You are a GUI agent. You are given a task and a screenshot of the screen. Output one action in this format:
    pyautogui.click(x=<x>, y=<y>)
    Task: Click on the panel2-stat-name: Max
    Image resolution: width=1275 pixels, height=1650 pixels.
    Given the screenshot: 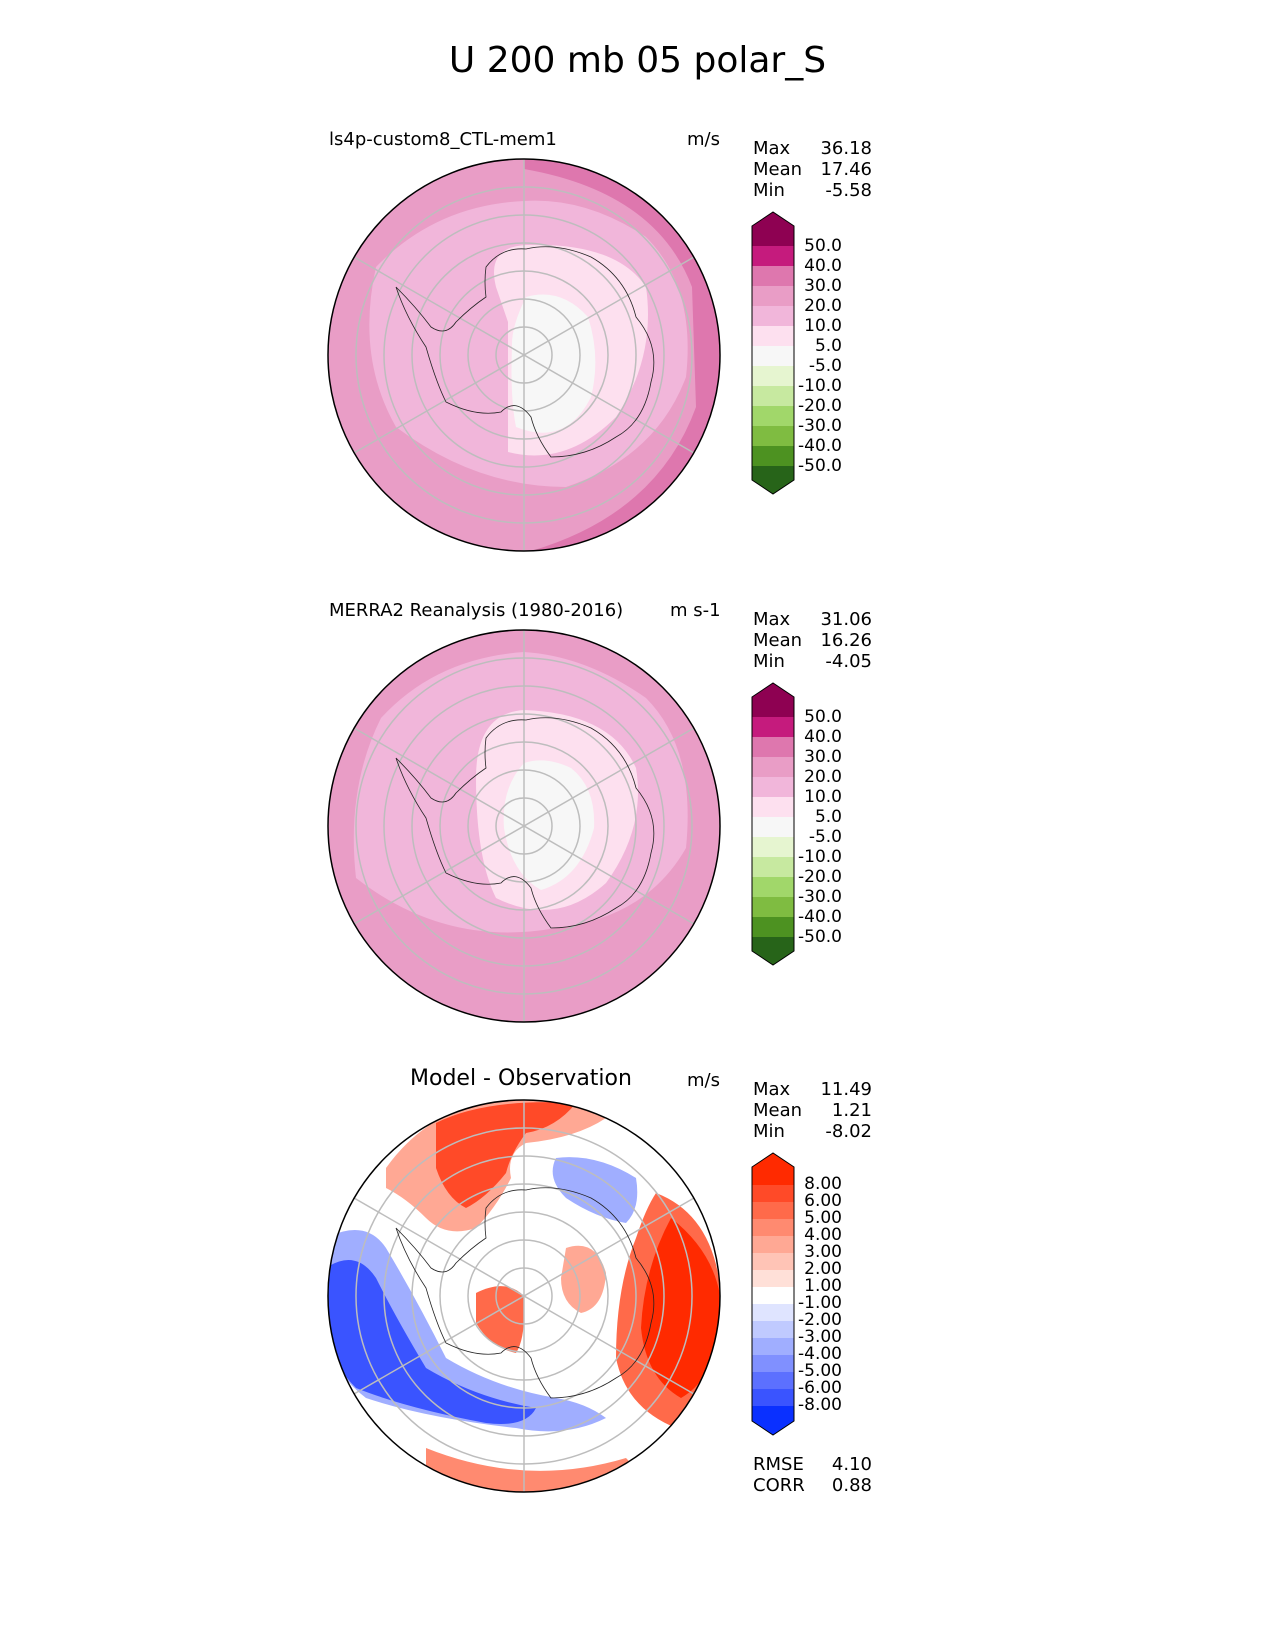 What is the action you would take?
    pyautogui.click(x=772, y=619)
    